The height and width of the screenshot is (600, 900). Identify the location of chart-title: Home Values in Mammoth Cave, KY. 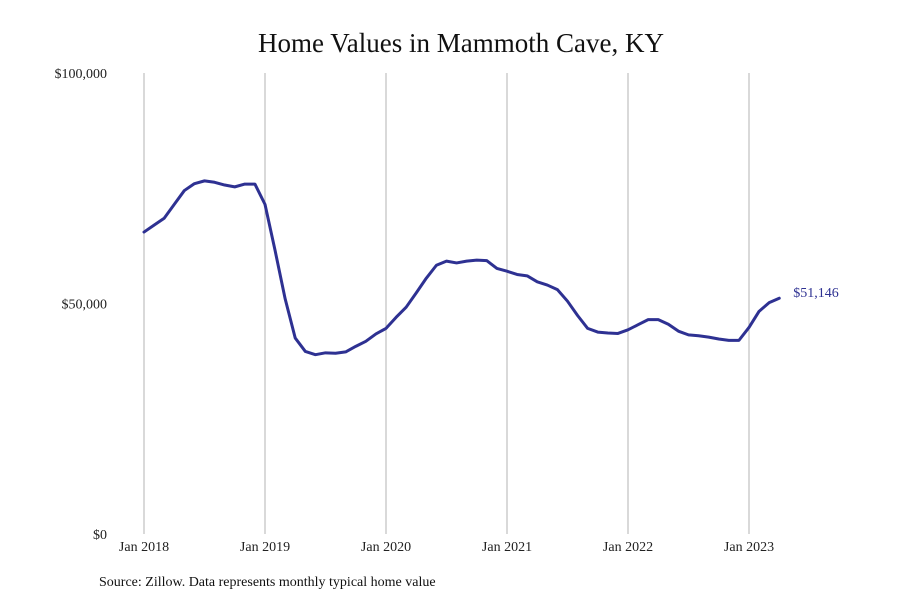
(461, 43).